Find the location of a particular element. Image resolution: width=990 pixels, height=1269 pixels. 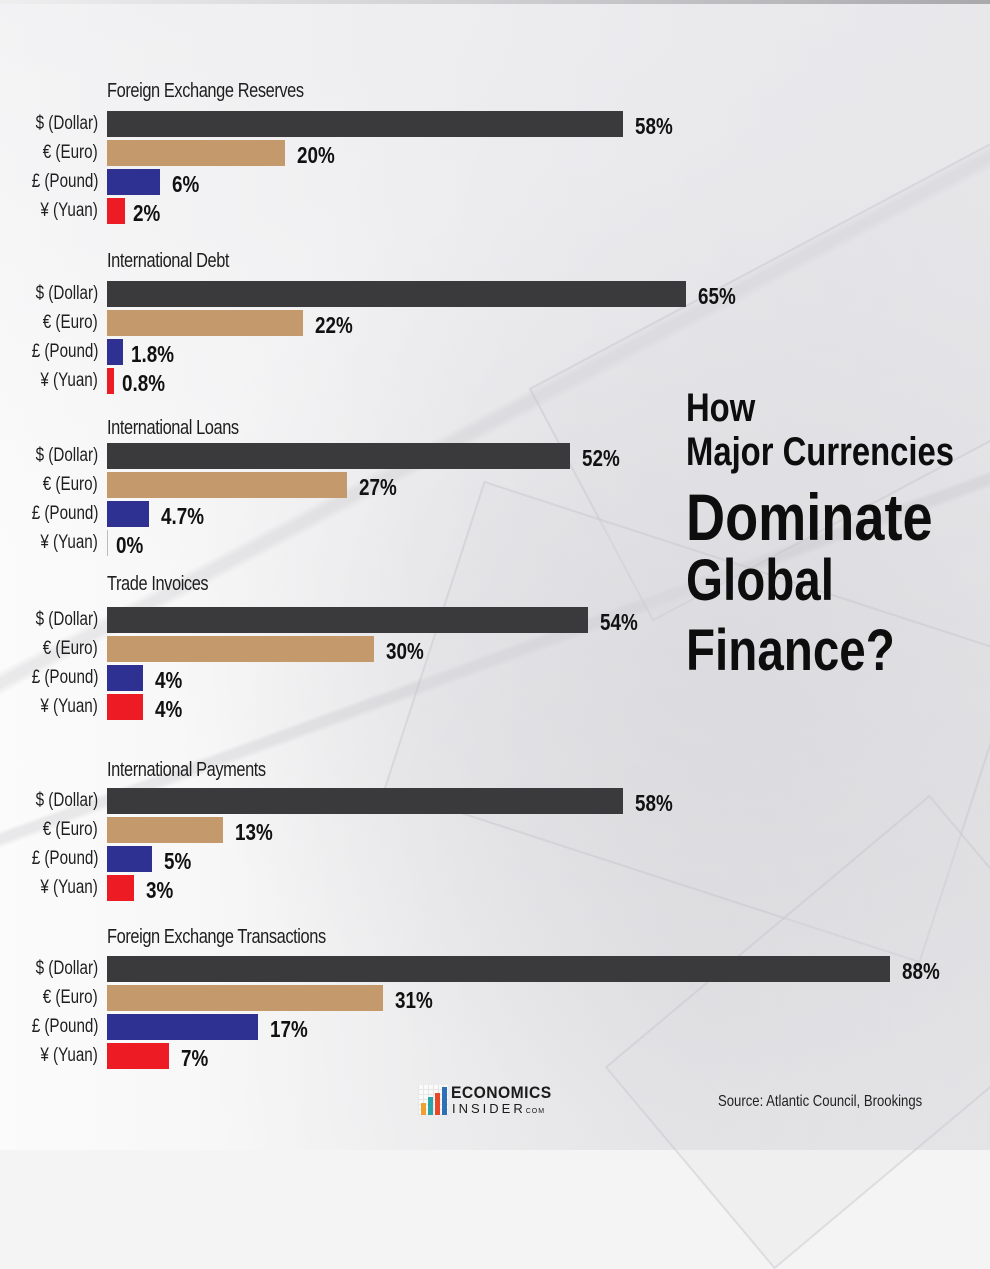

value-label: 0.8% is located at coordinates (144, 383).